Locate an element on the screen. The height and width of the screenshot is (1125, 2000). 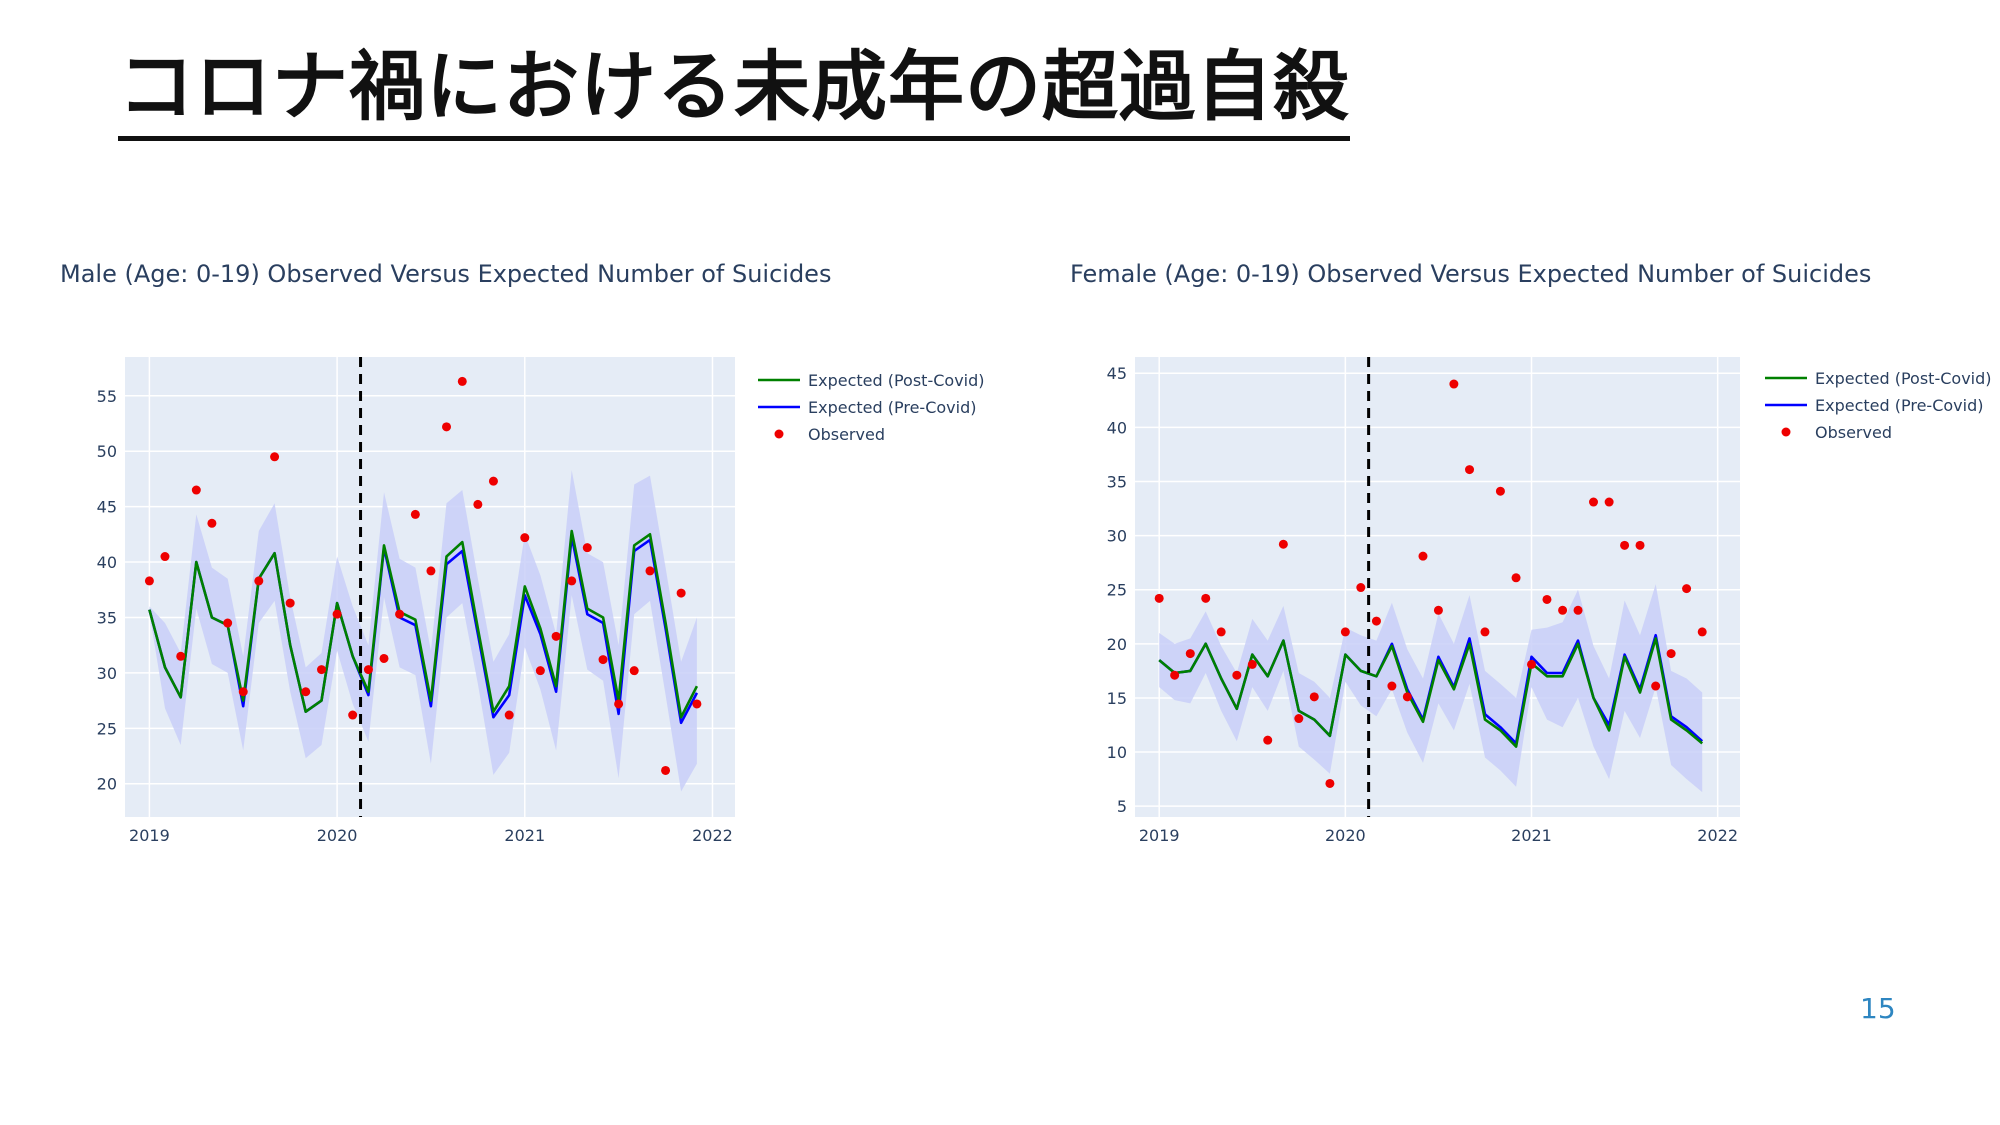
female-y-tick-label: 35 is located at coordinates (1117, 481).